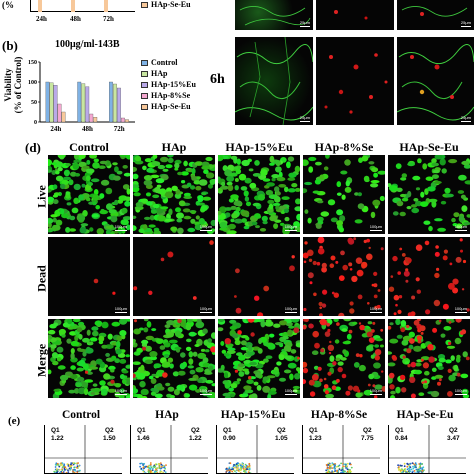  I want to click on micro-6h-green: 25μm, so click(274, 81).